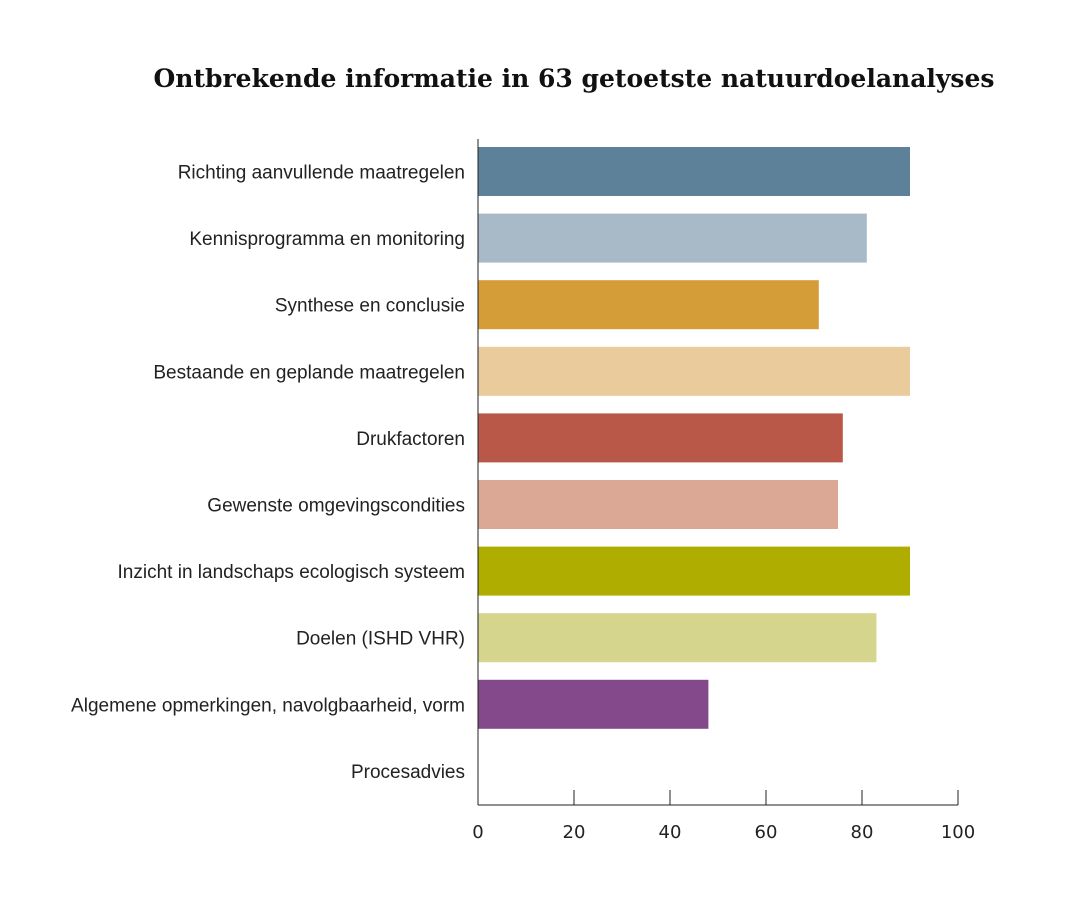  What do you see at coordinates (327, 239) in the screenshot?
I see `category-label: Kennisprogramma en monitoring` at bounding box center [327, 239].